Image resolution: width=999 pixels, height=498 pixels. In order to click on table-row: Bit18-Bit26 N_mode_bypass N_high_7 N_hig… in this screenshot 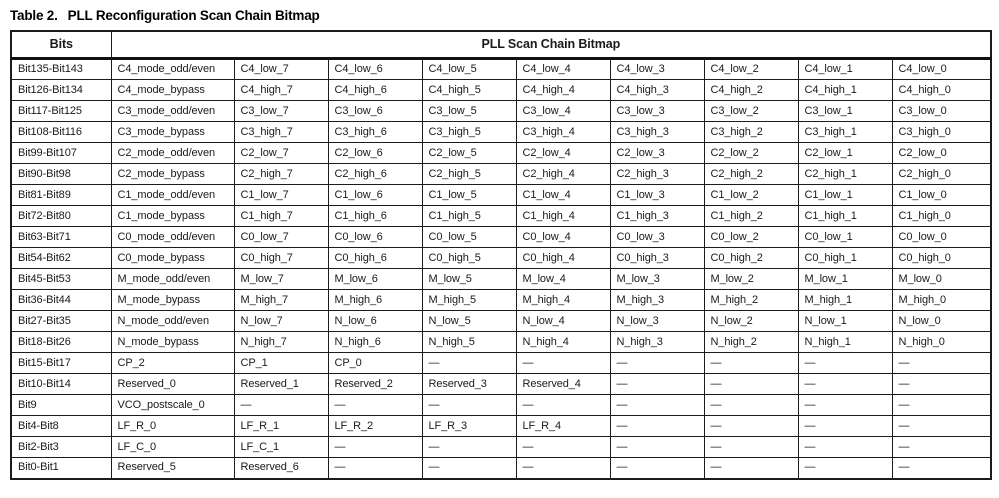, I will do `click(501, 342)`.